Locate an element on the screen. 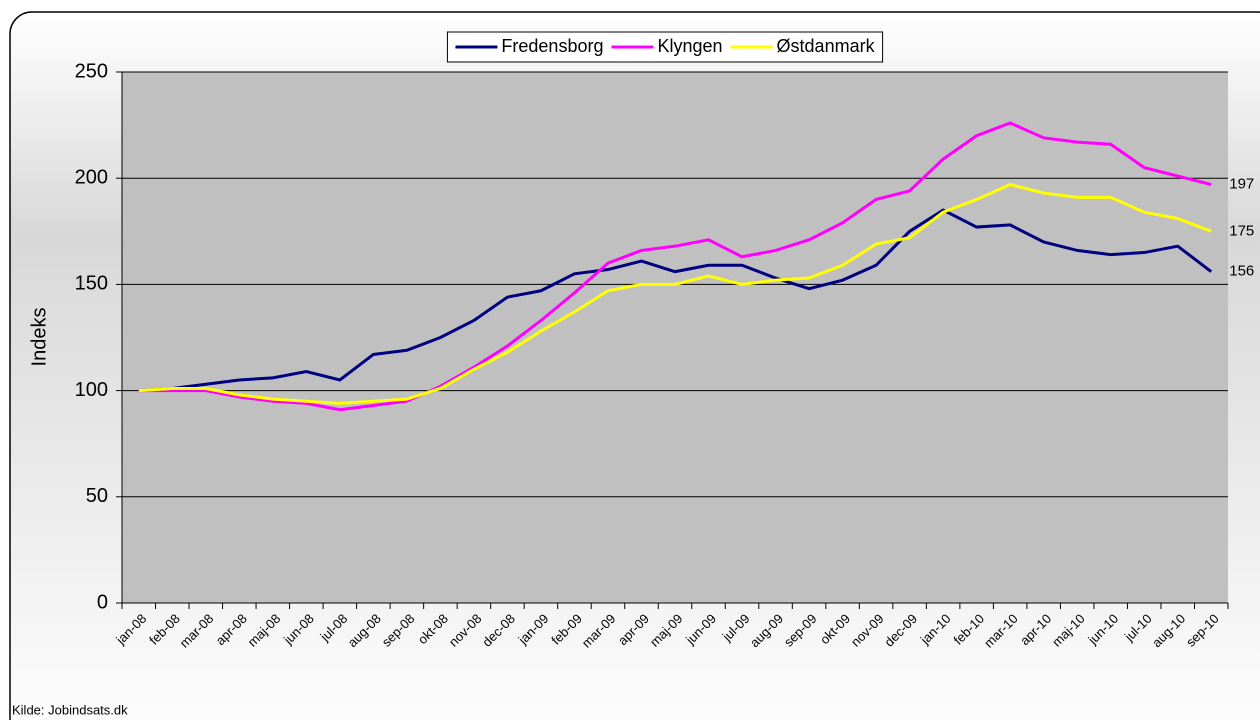 The image size is (1260, 725). end-label: 156 is located at coordinates (1241, 271).